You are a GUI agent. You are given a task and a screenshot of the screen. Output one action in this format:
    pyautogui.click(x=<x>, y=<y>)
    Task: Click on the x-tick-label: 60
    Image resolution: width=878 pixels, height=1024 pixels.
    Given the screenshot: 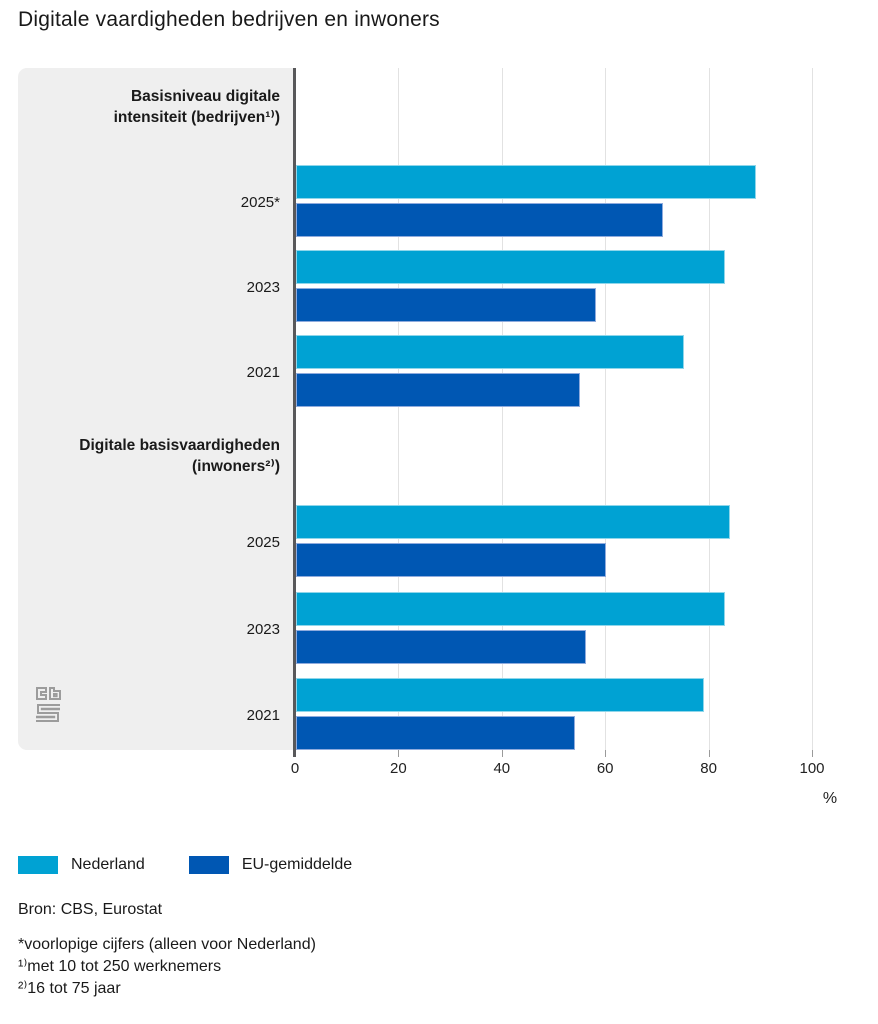 What is the action you would take?
    pyautogui.click(x=605, y=768)
    